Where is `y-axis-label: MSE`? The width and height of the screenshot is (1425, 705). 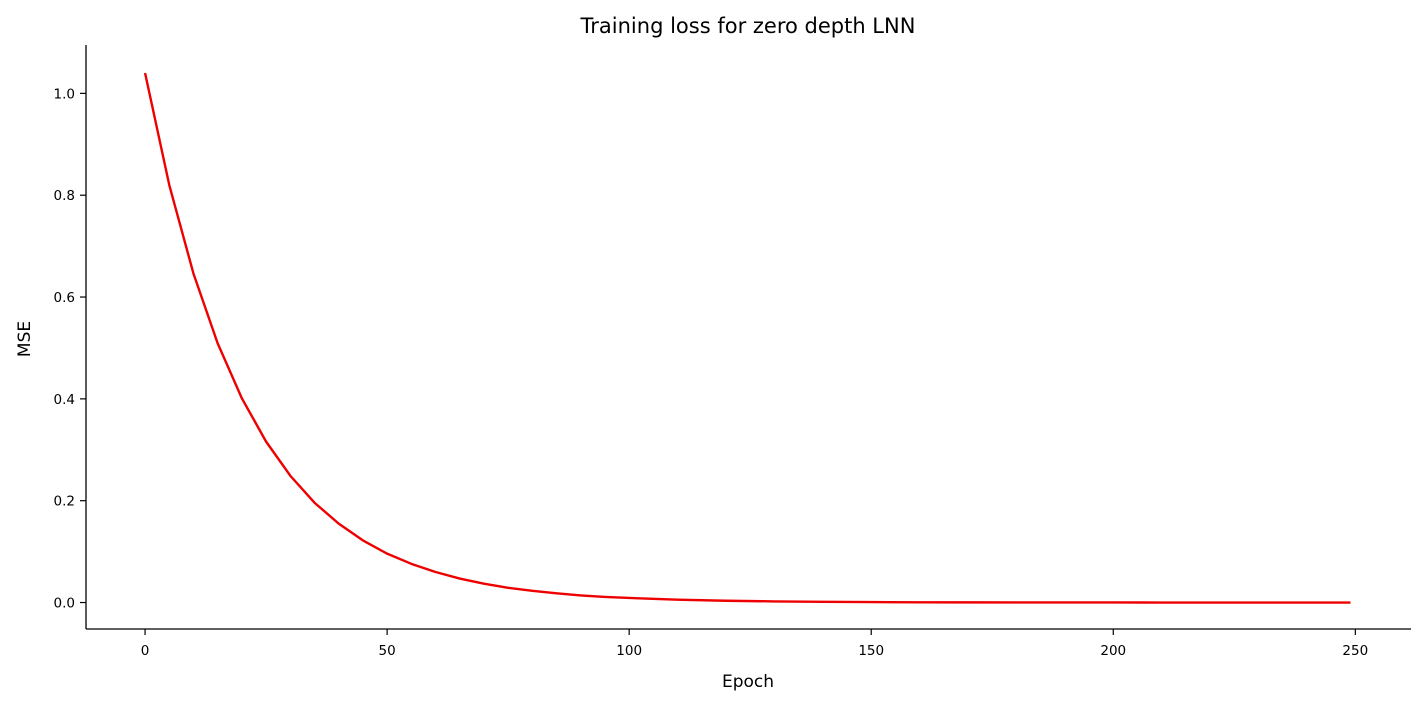 y-axis-label: MSE is located at coordinates (25, 339).